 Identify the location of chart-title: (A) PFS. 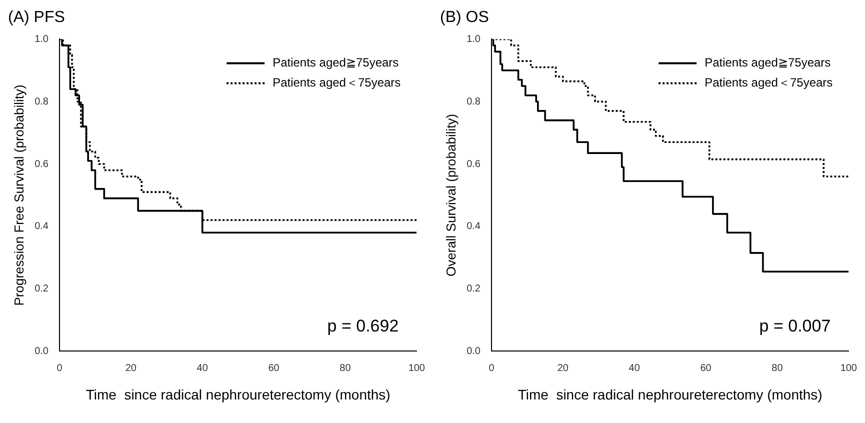
(36, 17).